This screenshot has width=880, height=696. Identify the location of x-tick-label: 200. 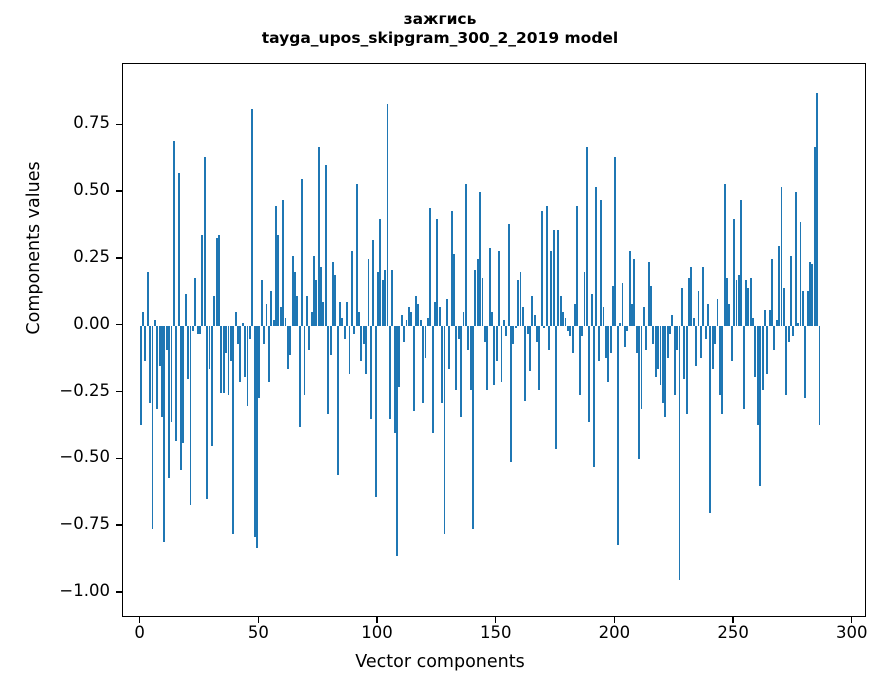
(614, 632).